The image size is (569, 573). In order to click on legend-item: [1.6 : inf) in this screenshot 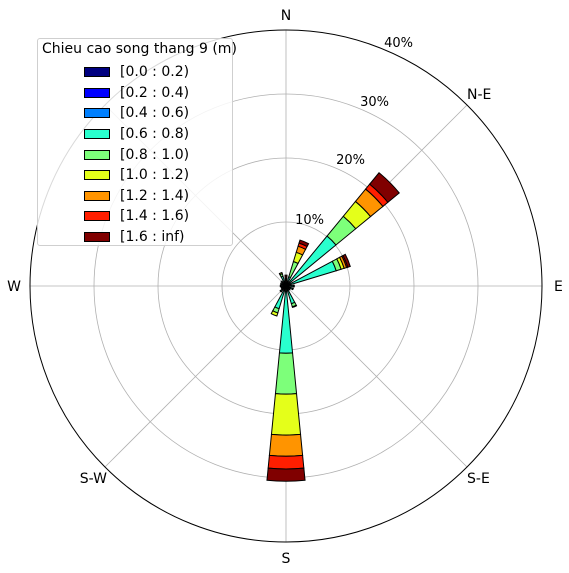, I will do `click(136, 237)`.